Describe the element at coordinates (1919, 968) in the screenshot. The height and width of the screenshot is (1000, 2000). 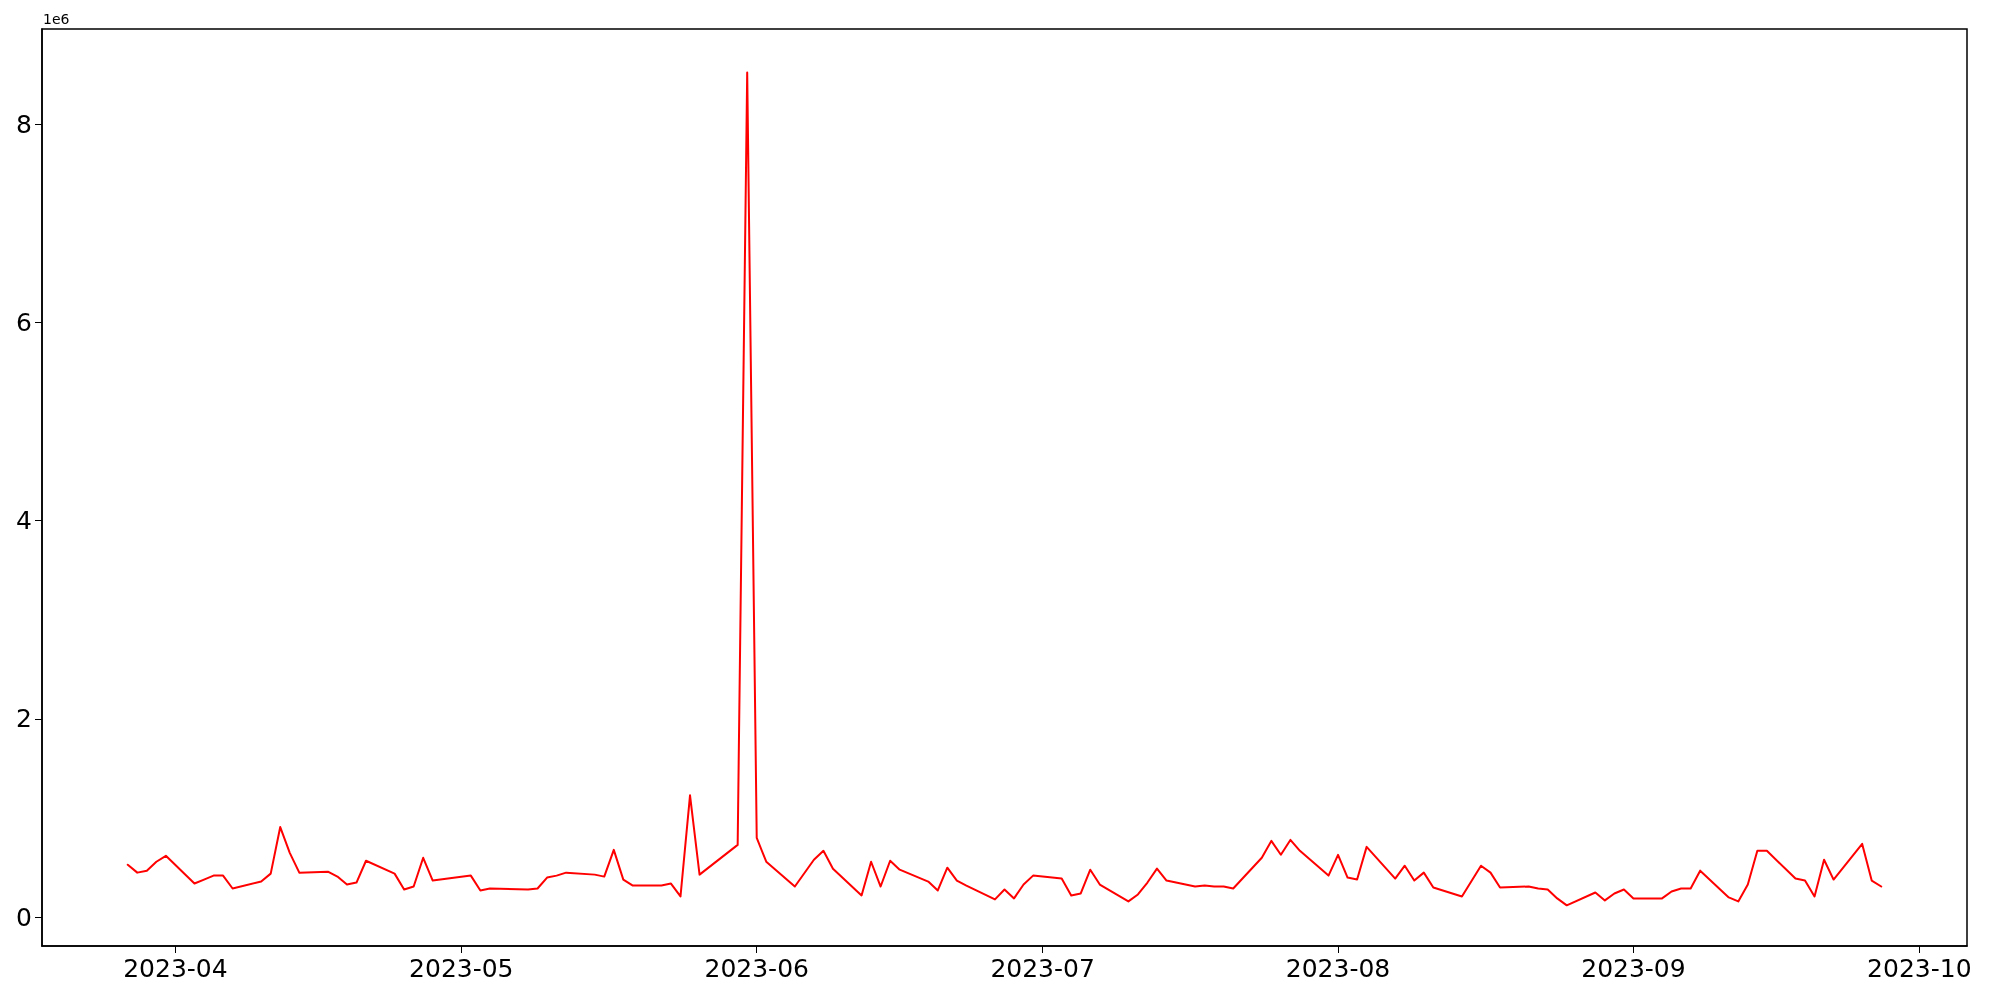
I see `x-tick-label: 2023-10` at that location.